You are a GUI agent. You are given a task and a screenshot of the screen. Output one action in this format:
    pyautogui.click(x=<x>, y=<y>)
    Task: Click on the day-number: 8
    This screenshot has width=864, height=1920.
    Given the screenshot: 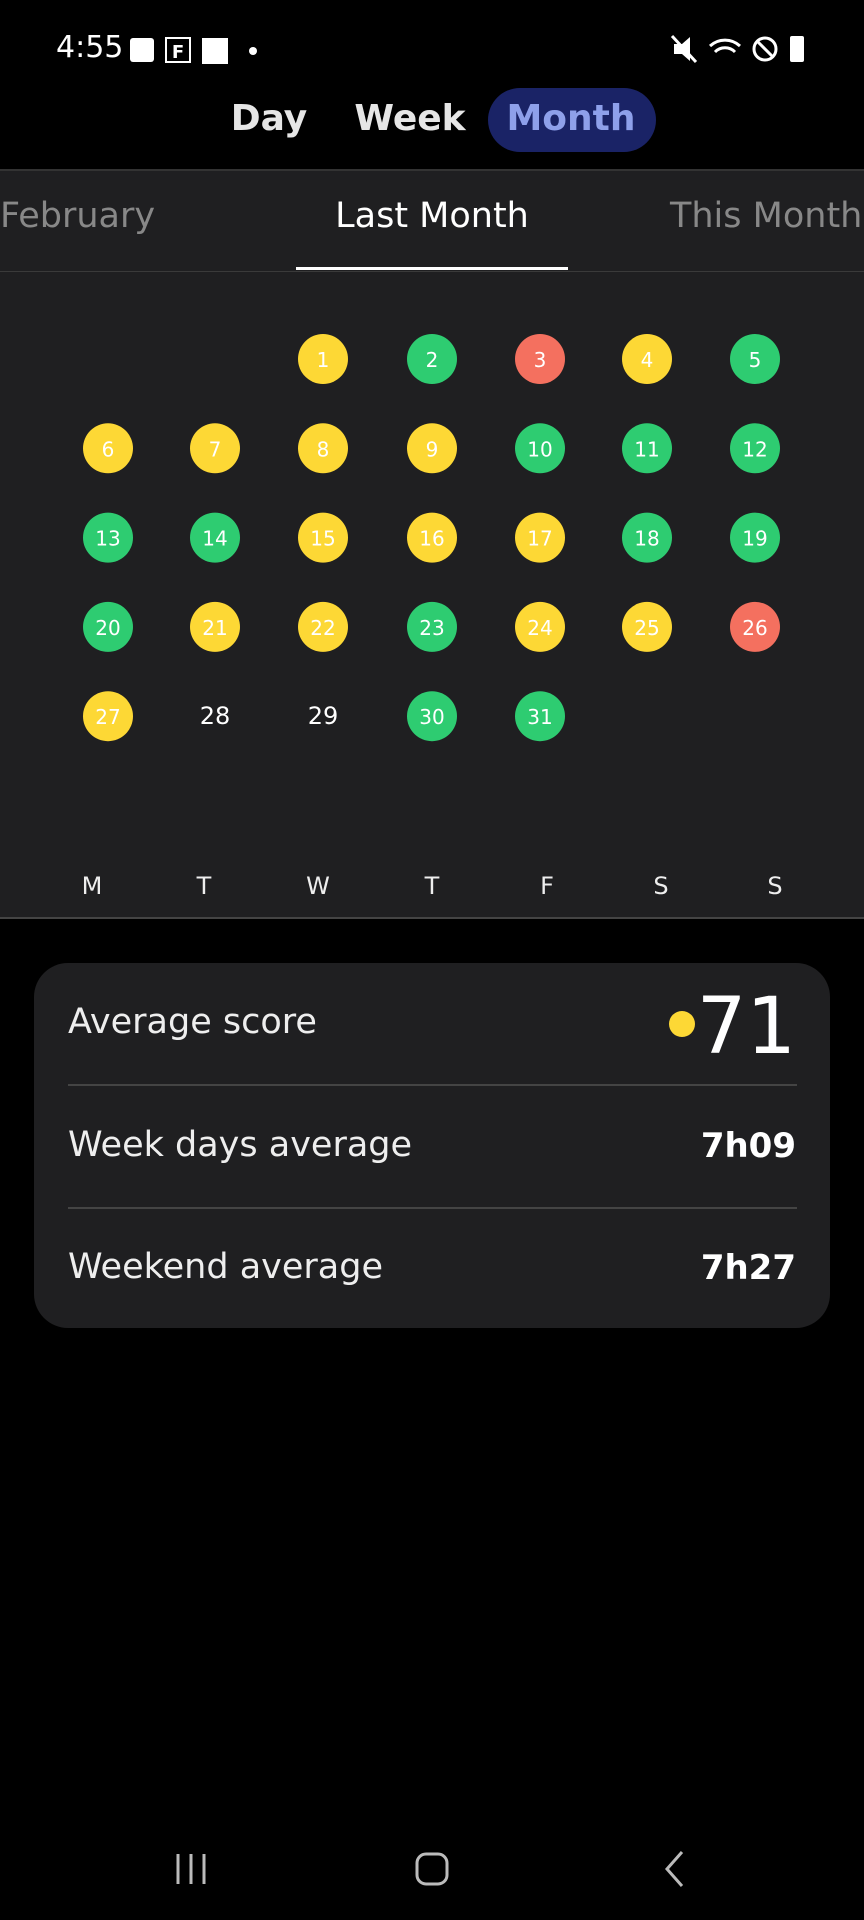 What is the action you would take?
    pyautogui.click(x=323, y=449)
    